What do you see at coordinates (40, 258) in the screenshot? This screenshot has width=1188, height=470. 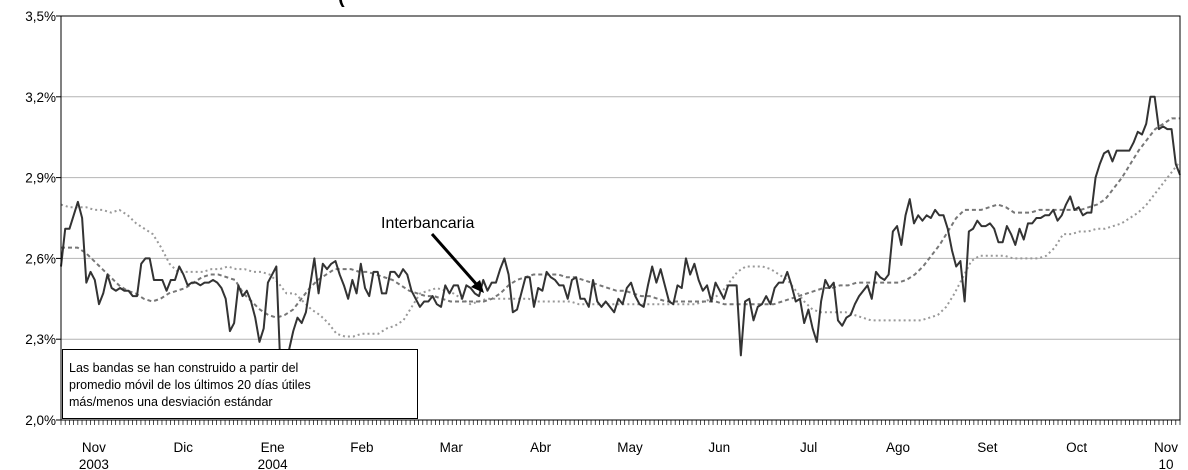 I see `y-tick-label: 2,6%` at bounding box center [40, 258].